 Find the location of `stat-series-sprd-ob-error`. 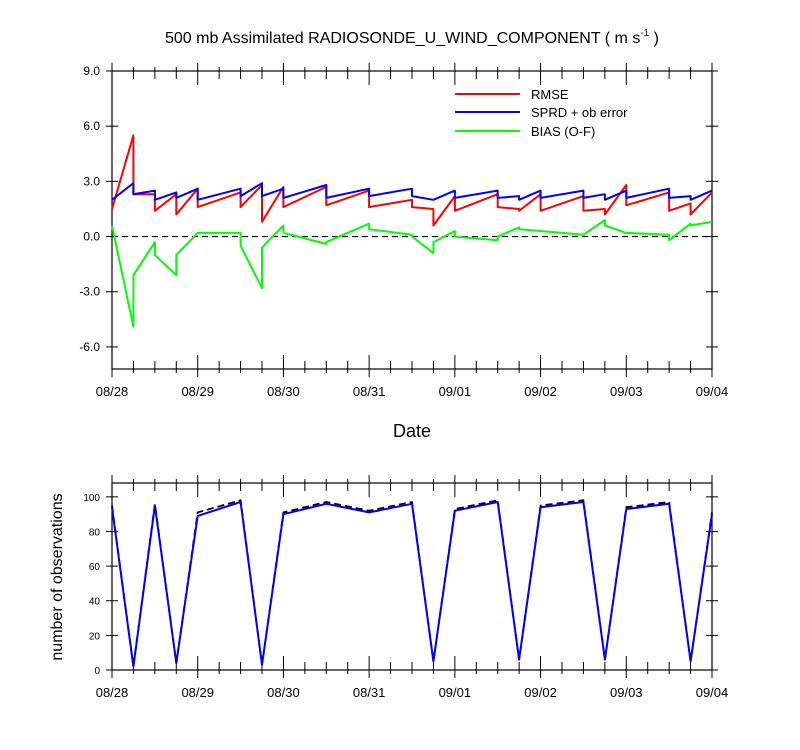

stat-series-sprd-ob-error is located at coordinates (412, 191).